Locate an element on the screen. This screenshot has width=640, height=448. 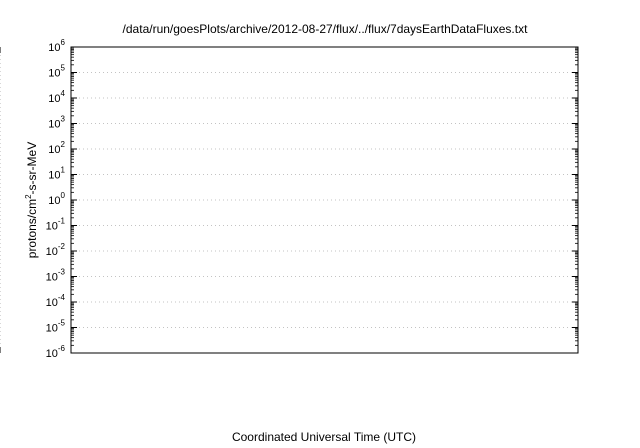
y-tick-label: 10⁰ is located at coordinates (56, 199).